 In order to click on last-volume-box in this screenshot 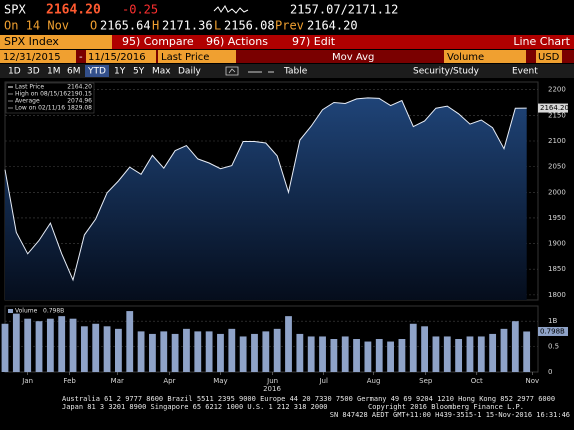, I will do `click(553, 331)`.